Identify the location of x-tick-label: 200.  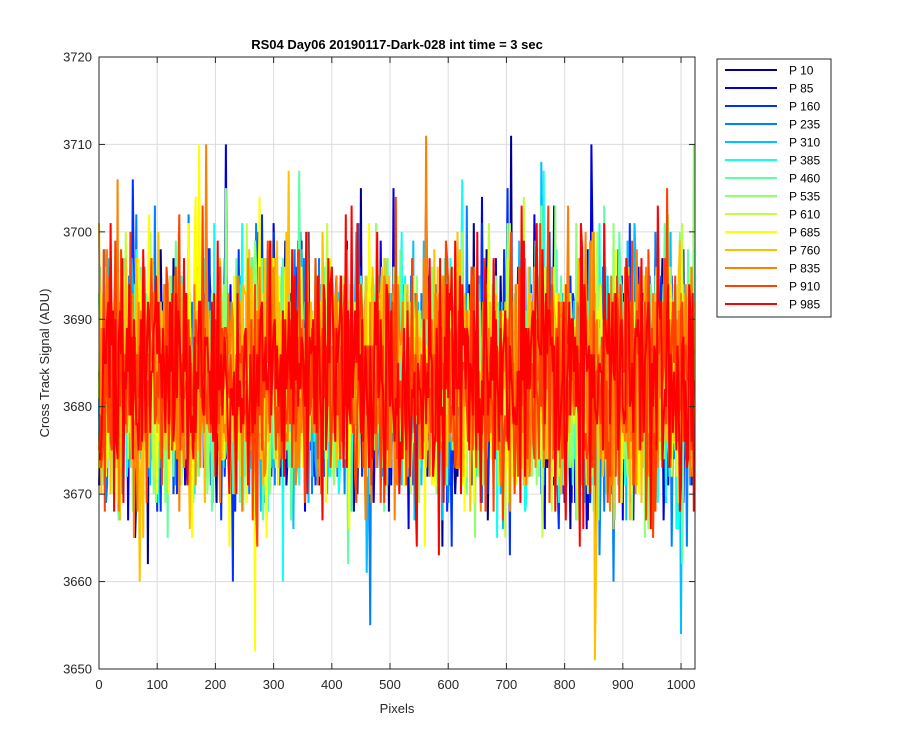
(216, 684).